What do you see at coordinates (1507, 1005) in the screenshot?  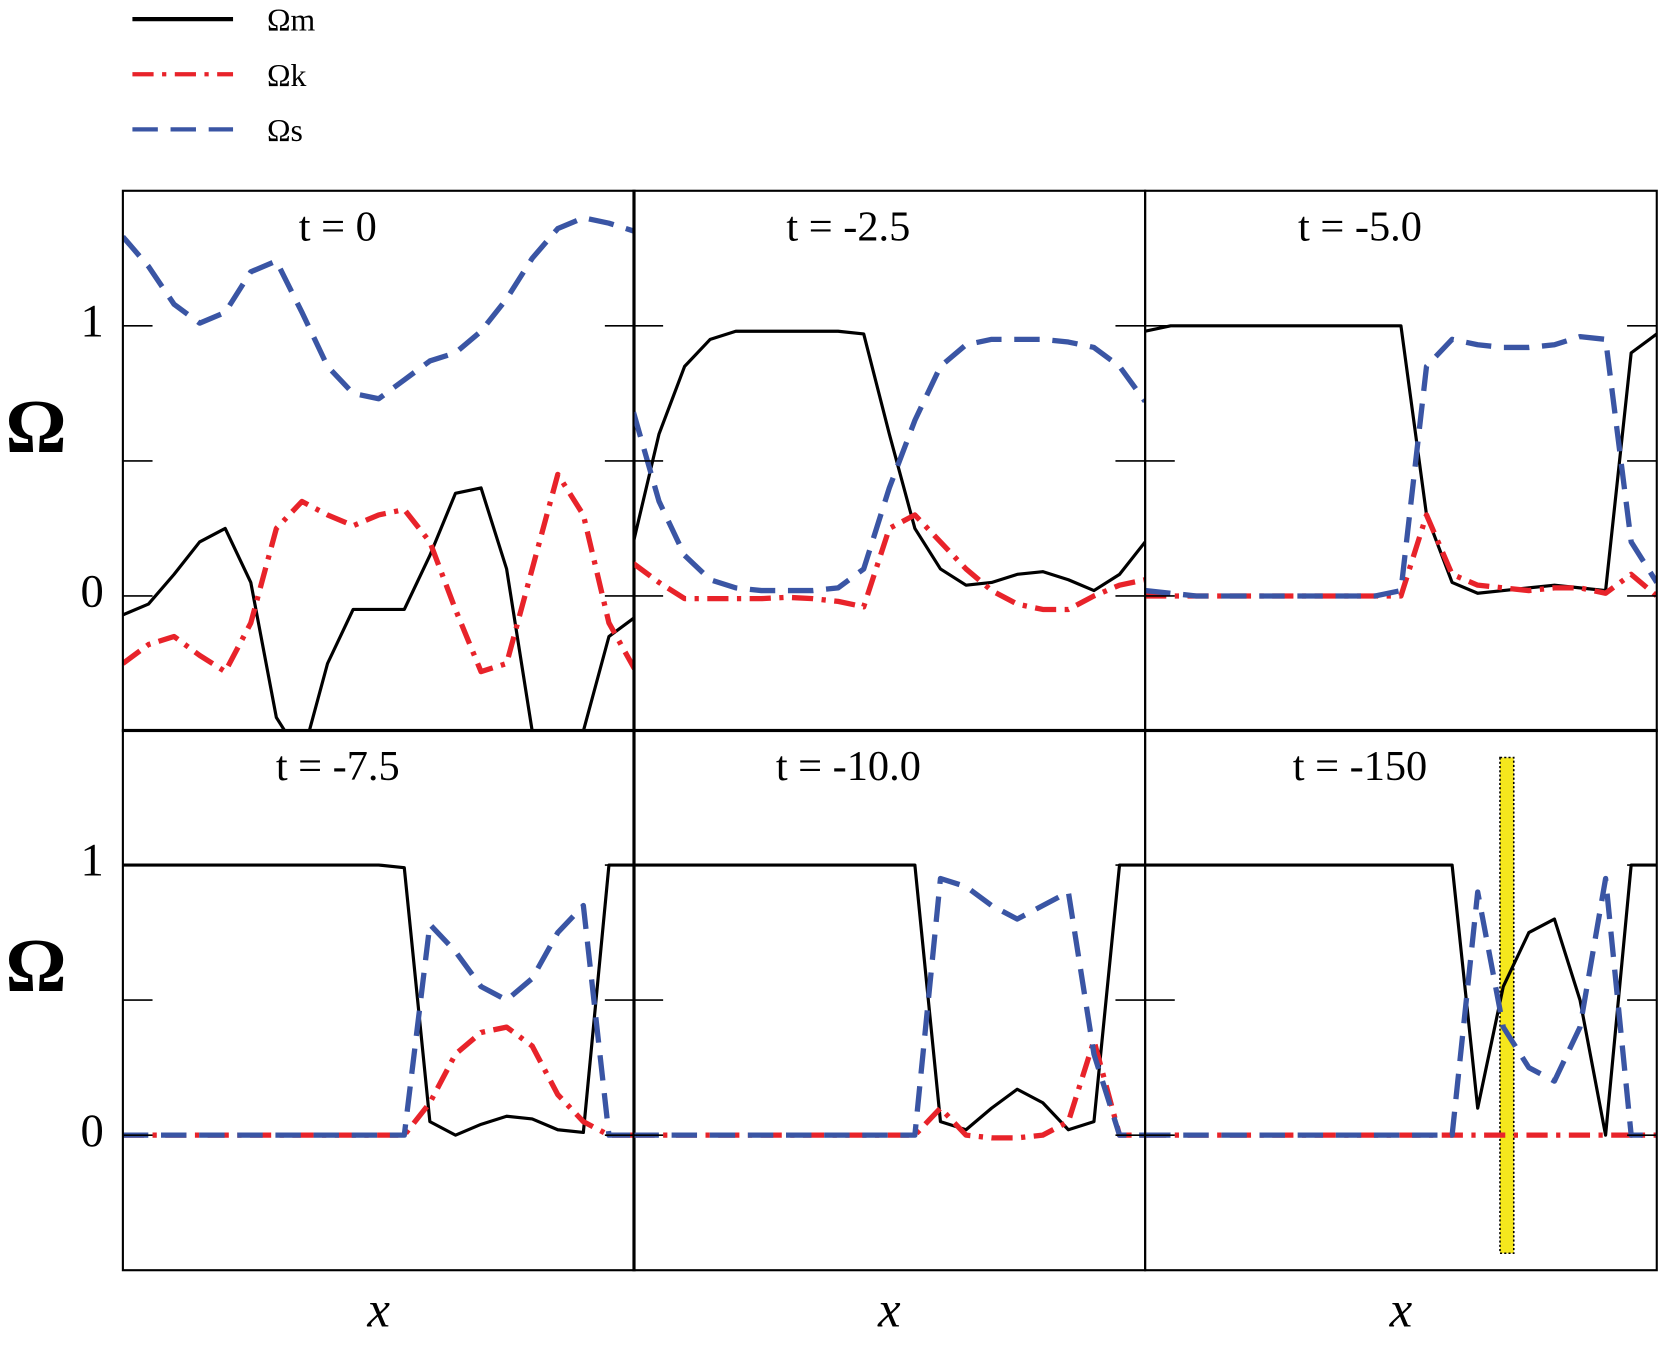 I see `highlight-band` at bounding box center [1507, 1005].